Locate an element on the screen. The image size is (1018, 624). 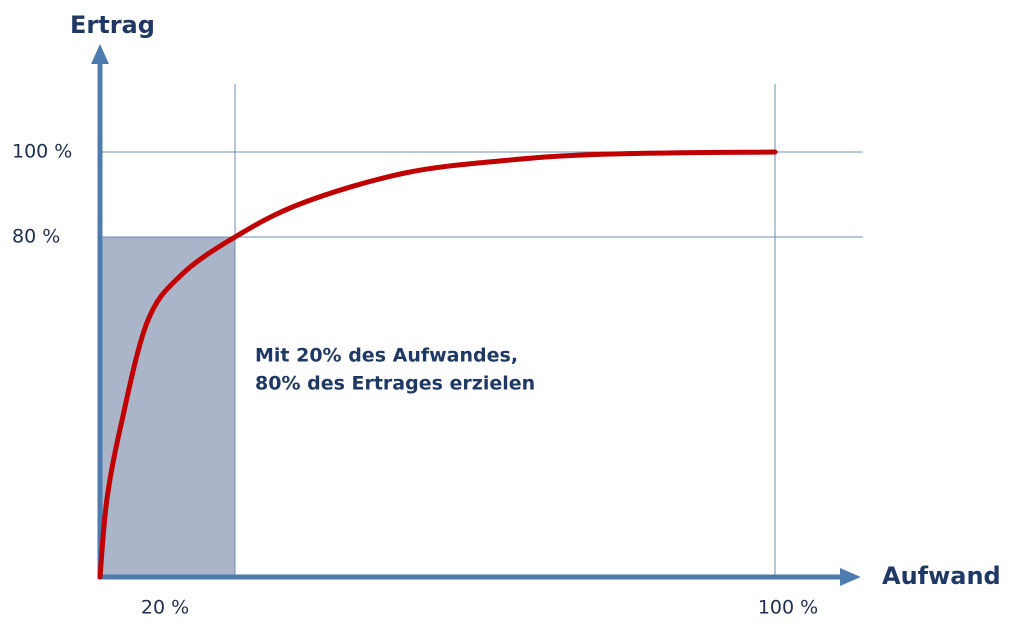
x-axis-arrow is located at coordinates (850, 577).